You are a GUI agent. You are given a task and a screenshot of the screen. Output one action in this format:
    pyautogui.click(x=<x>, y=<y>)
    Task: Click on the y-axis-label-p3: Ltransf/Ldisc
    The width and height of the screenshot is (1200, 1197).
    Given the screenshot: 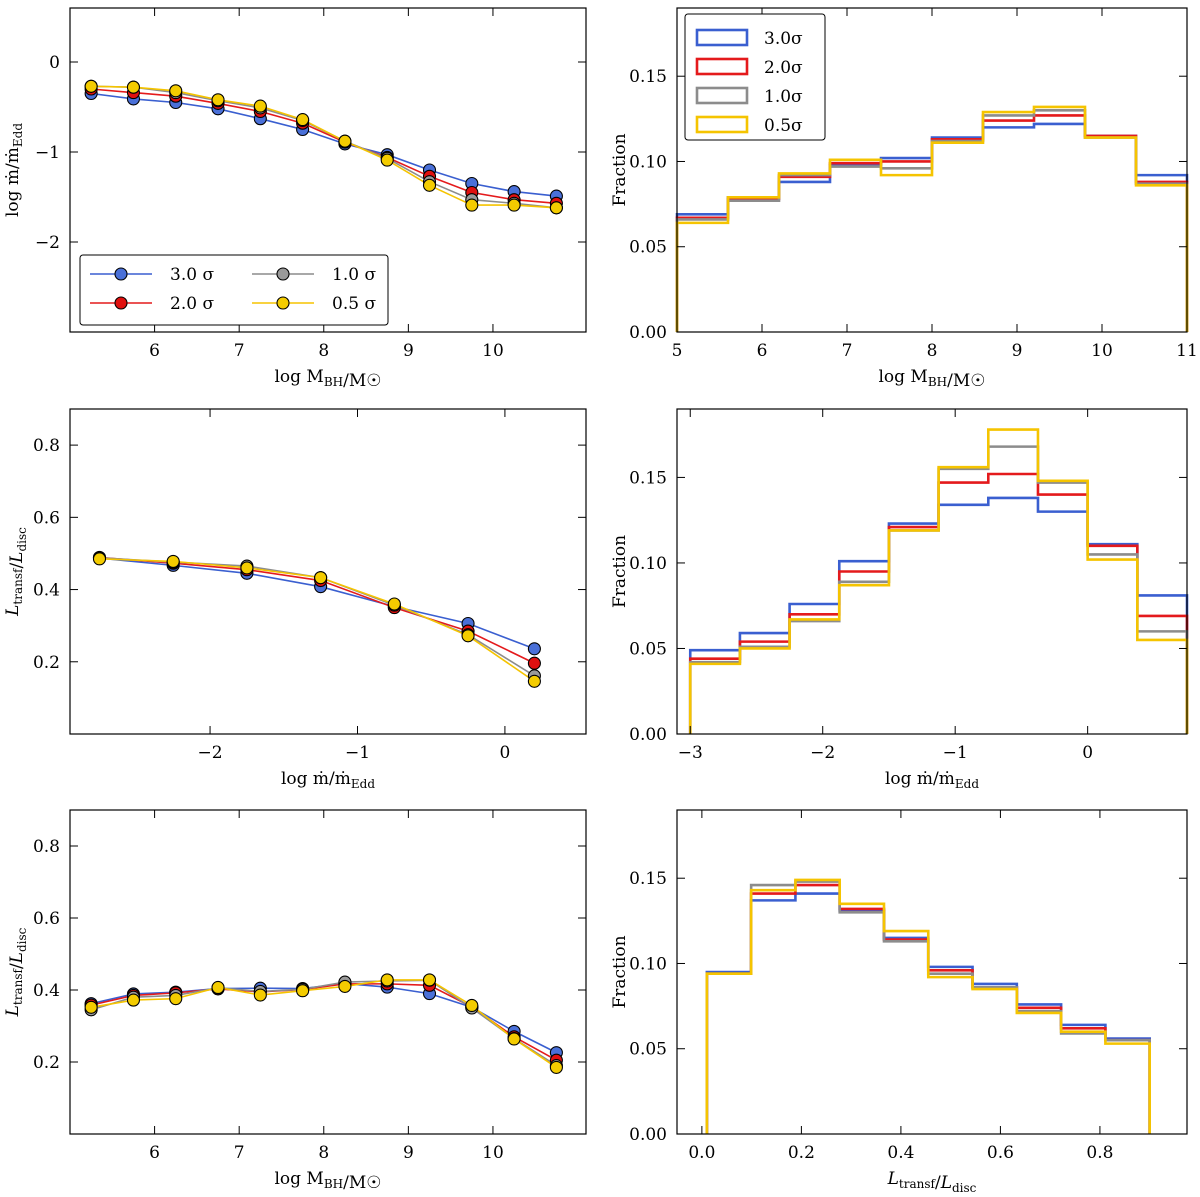 What is the action you would take?
    pyautogui.click(x=16, y=572)
    